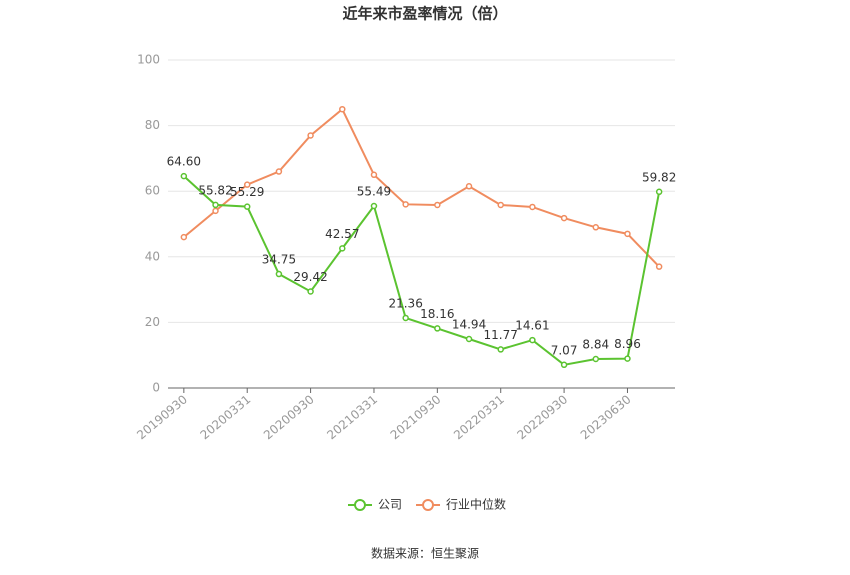 Image resolution: width=850 pixels, height=575 pixels. Describe the element at coordinates (479, 417) in the screenshot. I see `x-tick-label: 20220331` at that location.